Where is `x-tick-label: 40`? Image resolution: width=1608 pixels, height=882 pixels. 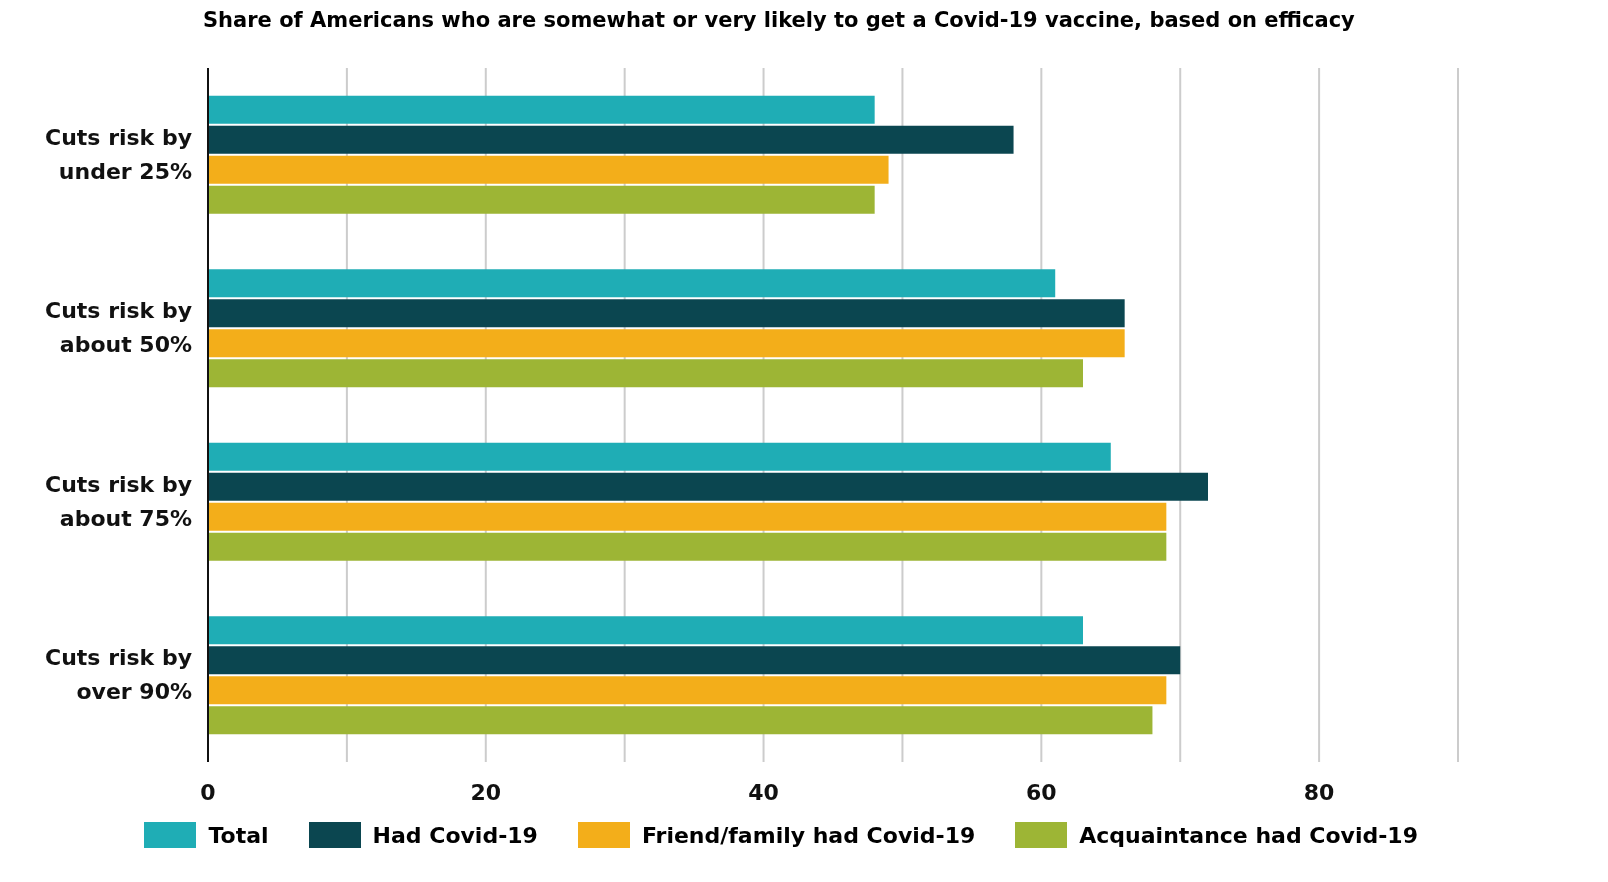 x-tick-label: 40 is located at coordinates (763, 792).